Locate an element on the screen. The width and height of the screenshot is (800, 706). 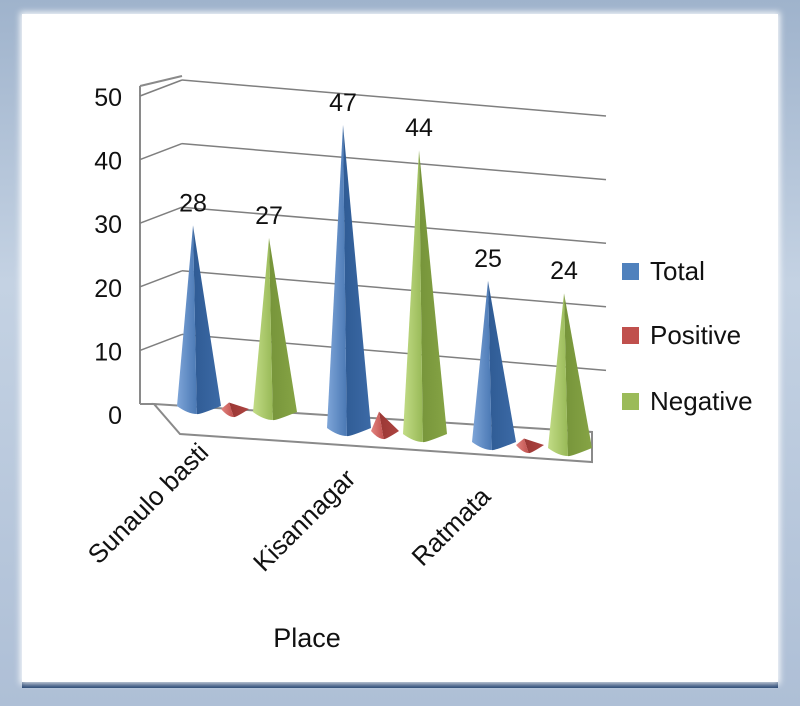
x-axis-title: Place is located at coordinates (307, 638).